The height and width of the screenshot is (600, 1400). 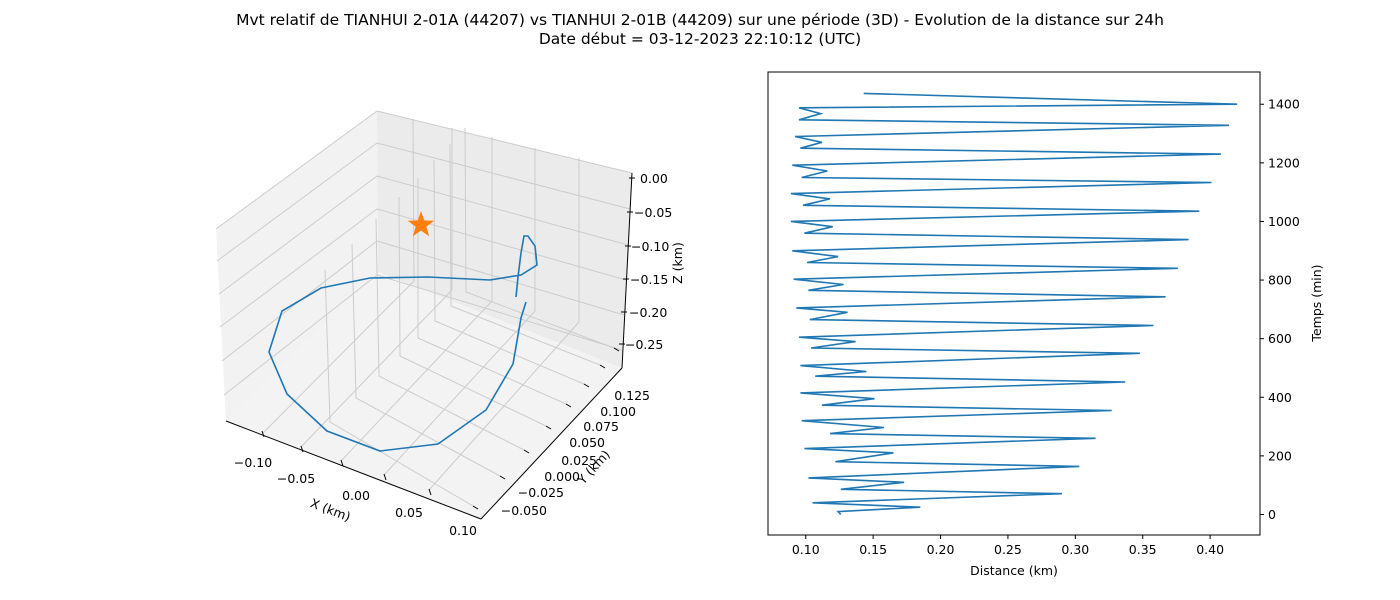 What do you see at coordinates (1143, 549) in the screenshot?
I see `x-tick-label: 0.35` at bounding box center [1143, 549].